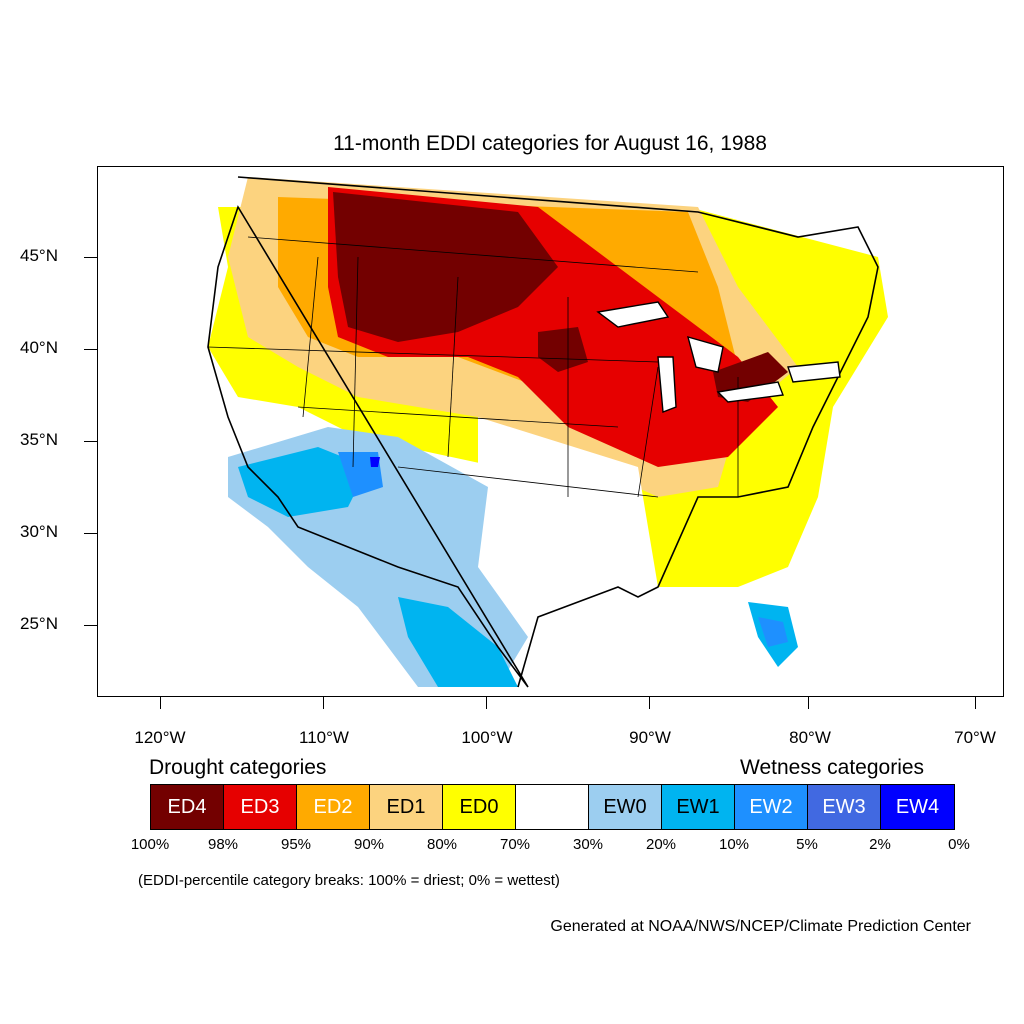 Image resolution: width=1024 pixels, height=1024 pixels. I want to click on percent-break-label: 5%, so click(807, 844).